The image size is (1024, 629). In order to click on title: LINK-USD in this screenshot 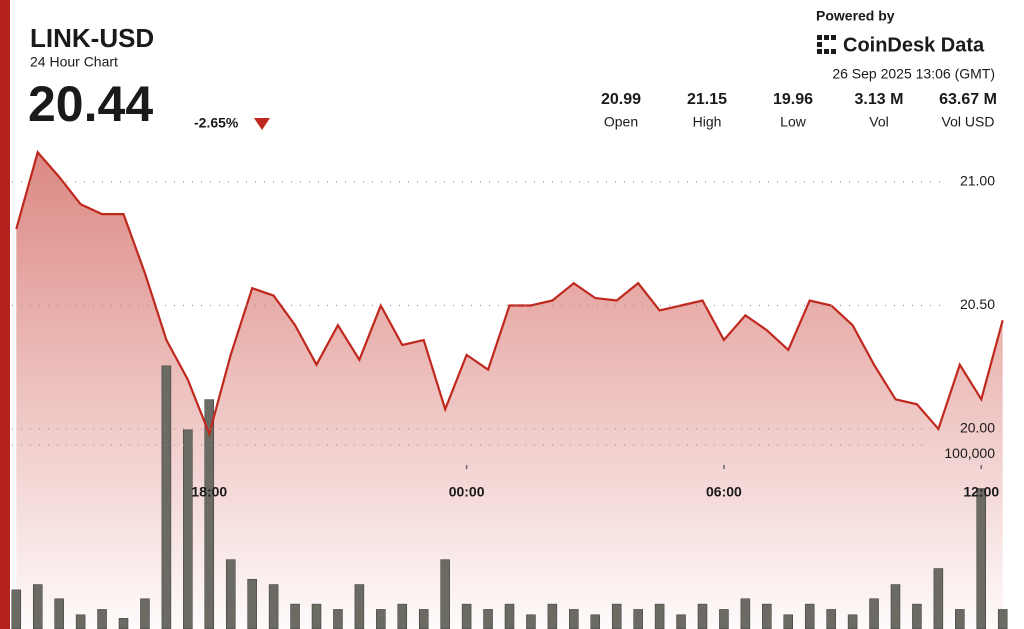, I will do `click(92, 38)`.